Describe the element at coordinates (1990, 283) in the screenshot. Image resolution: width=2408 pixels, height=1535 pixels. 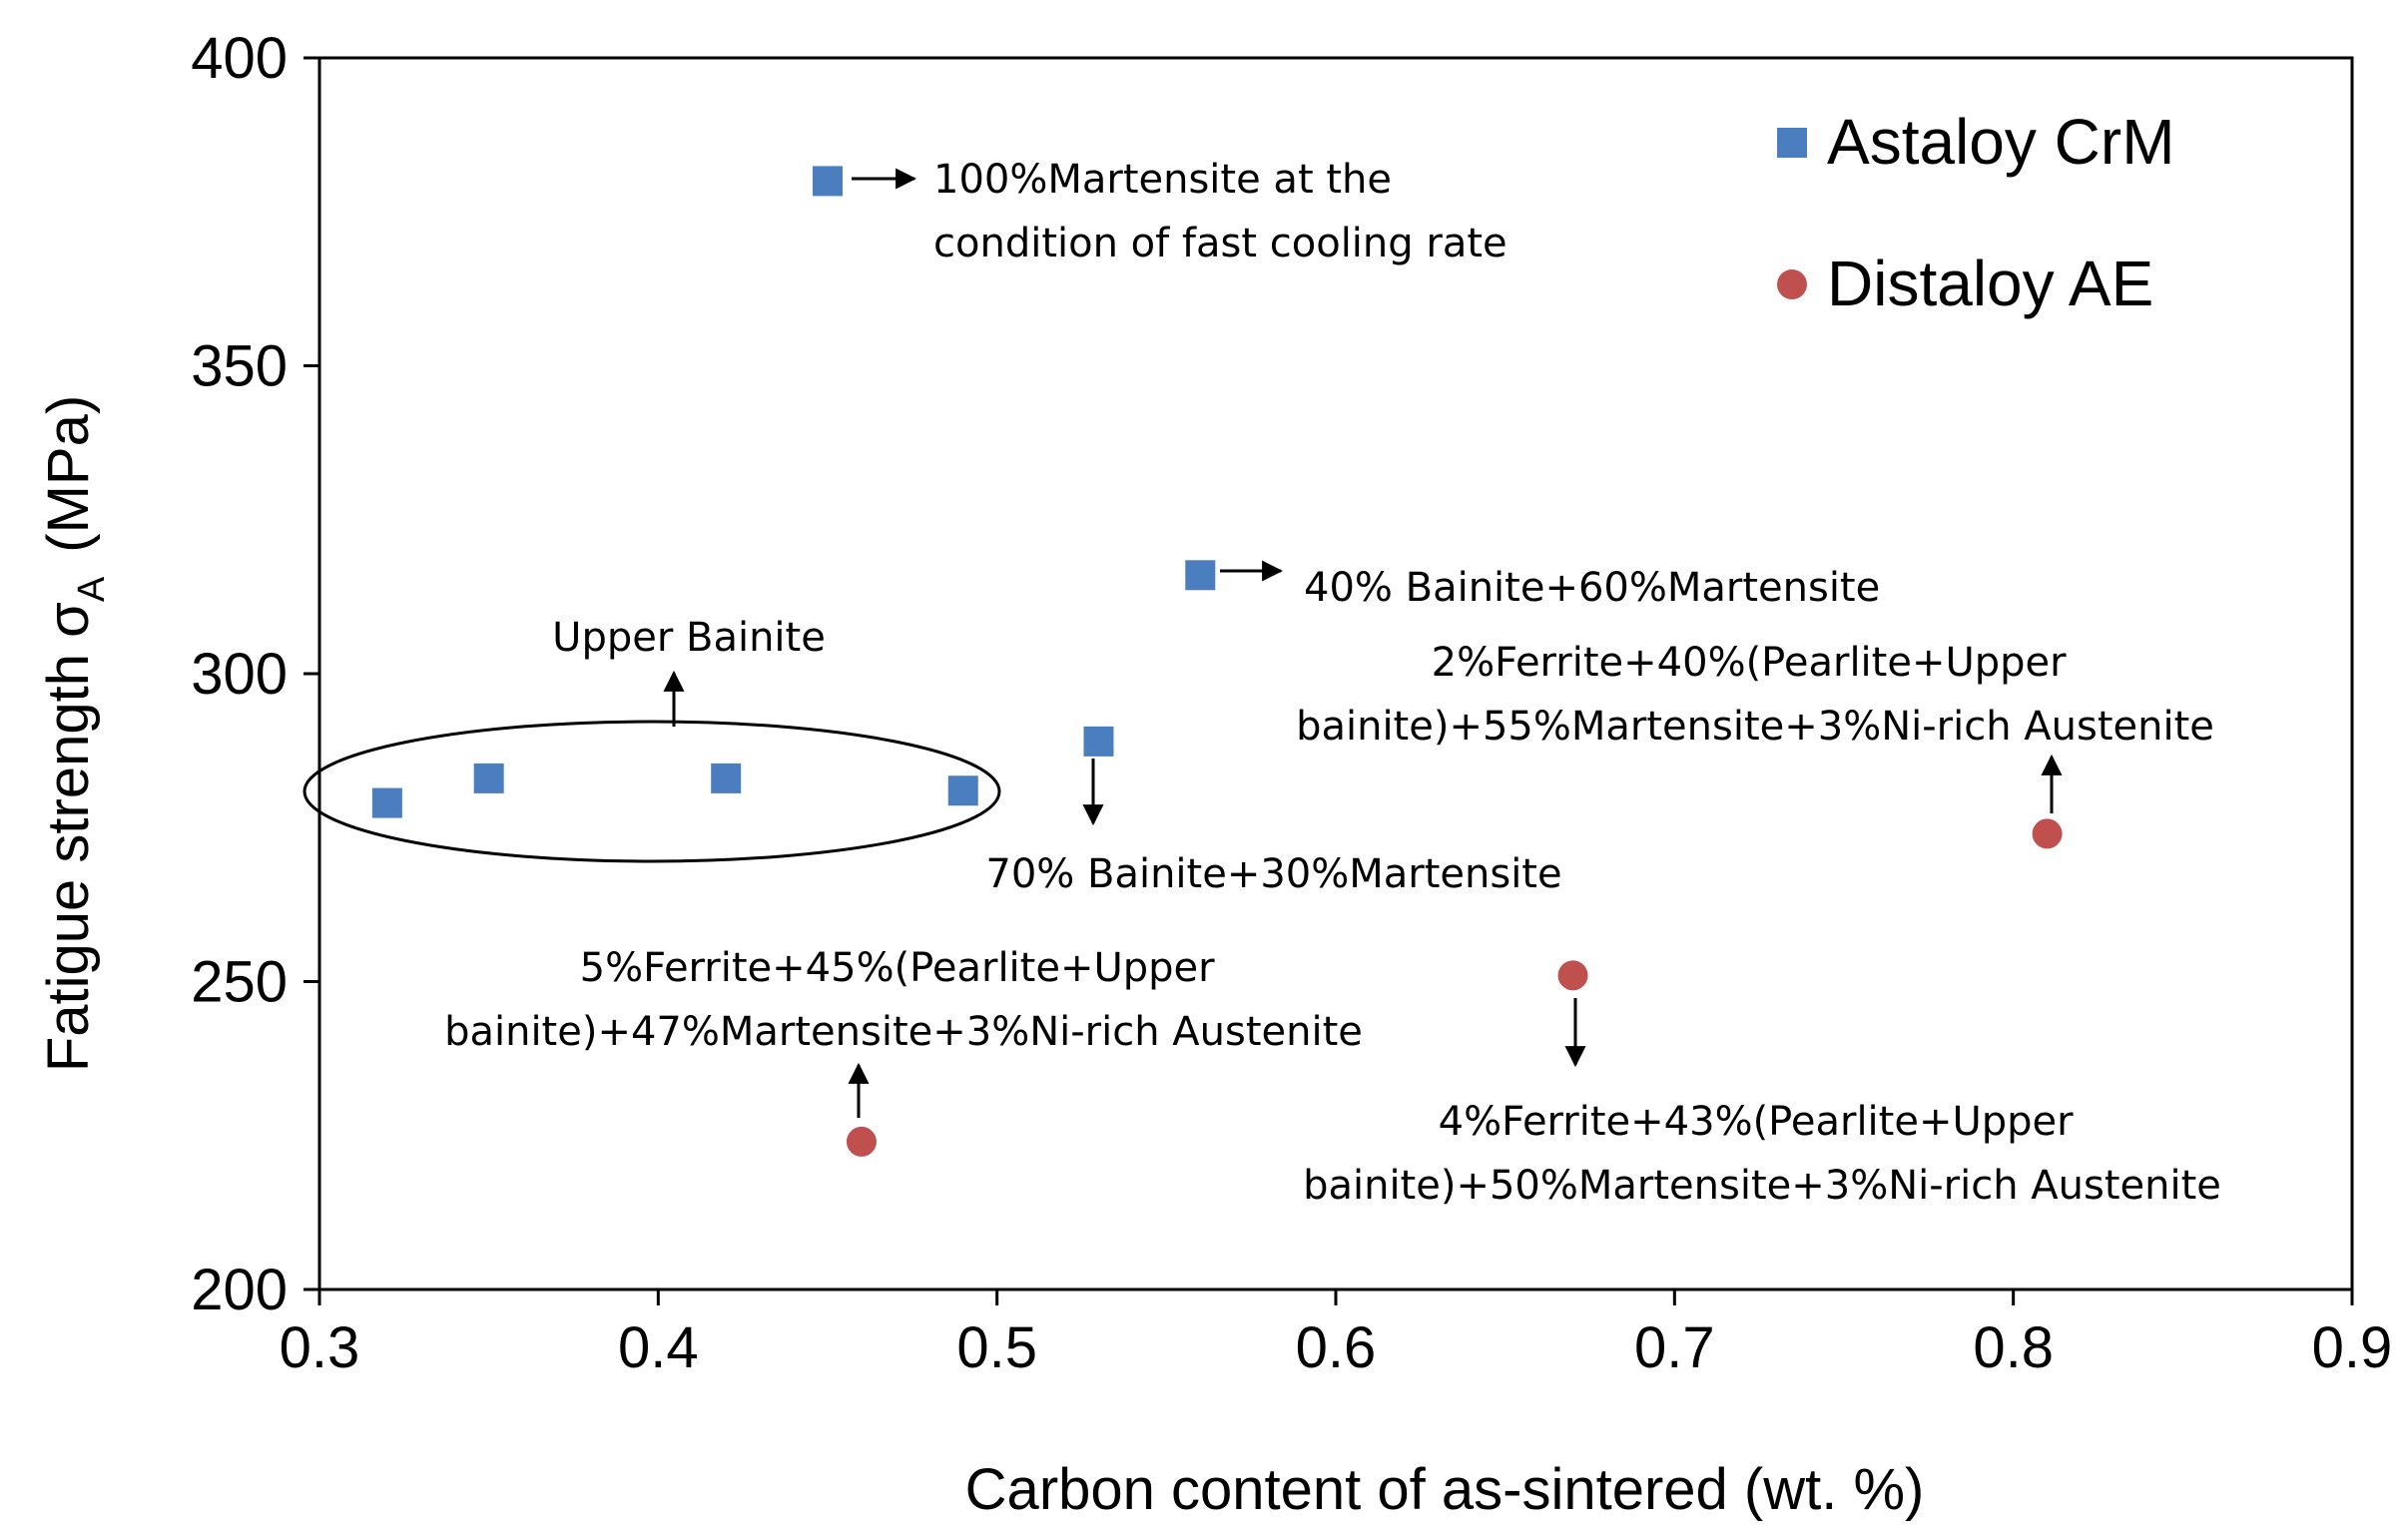
I see `legend-label-distaloy-ae: Distaloy AE` at that location.